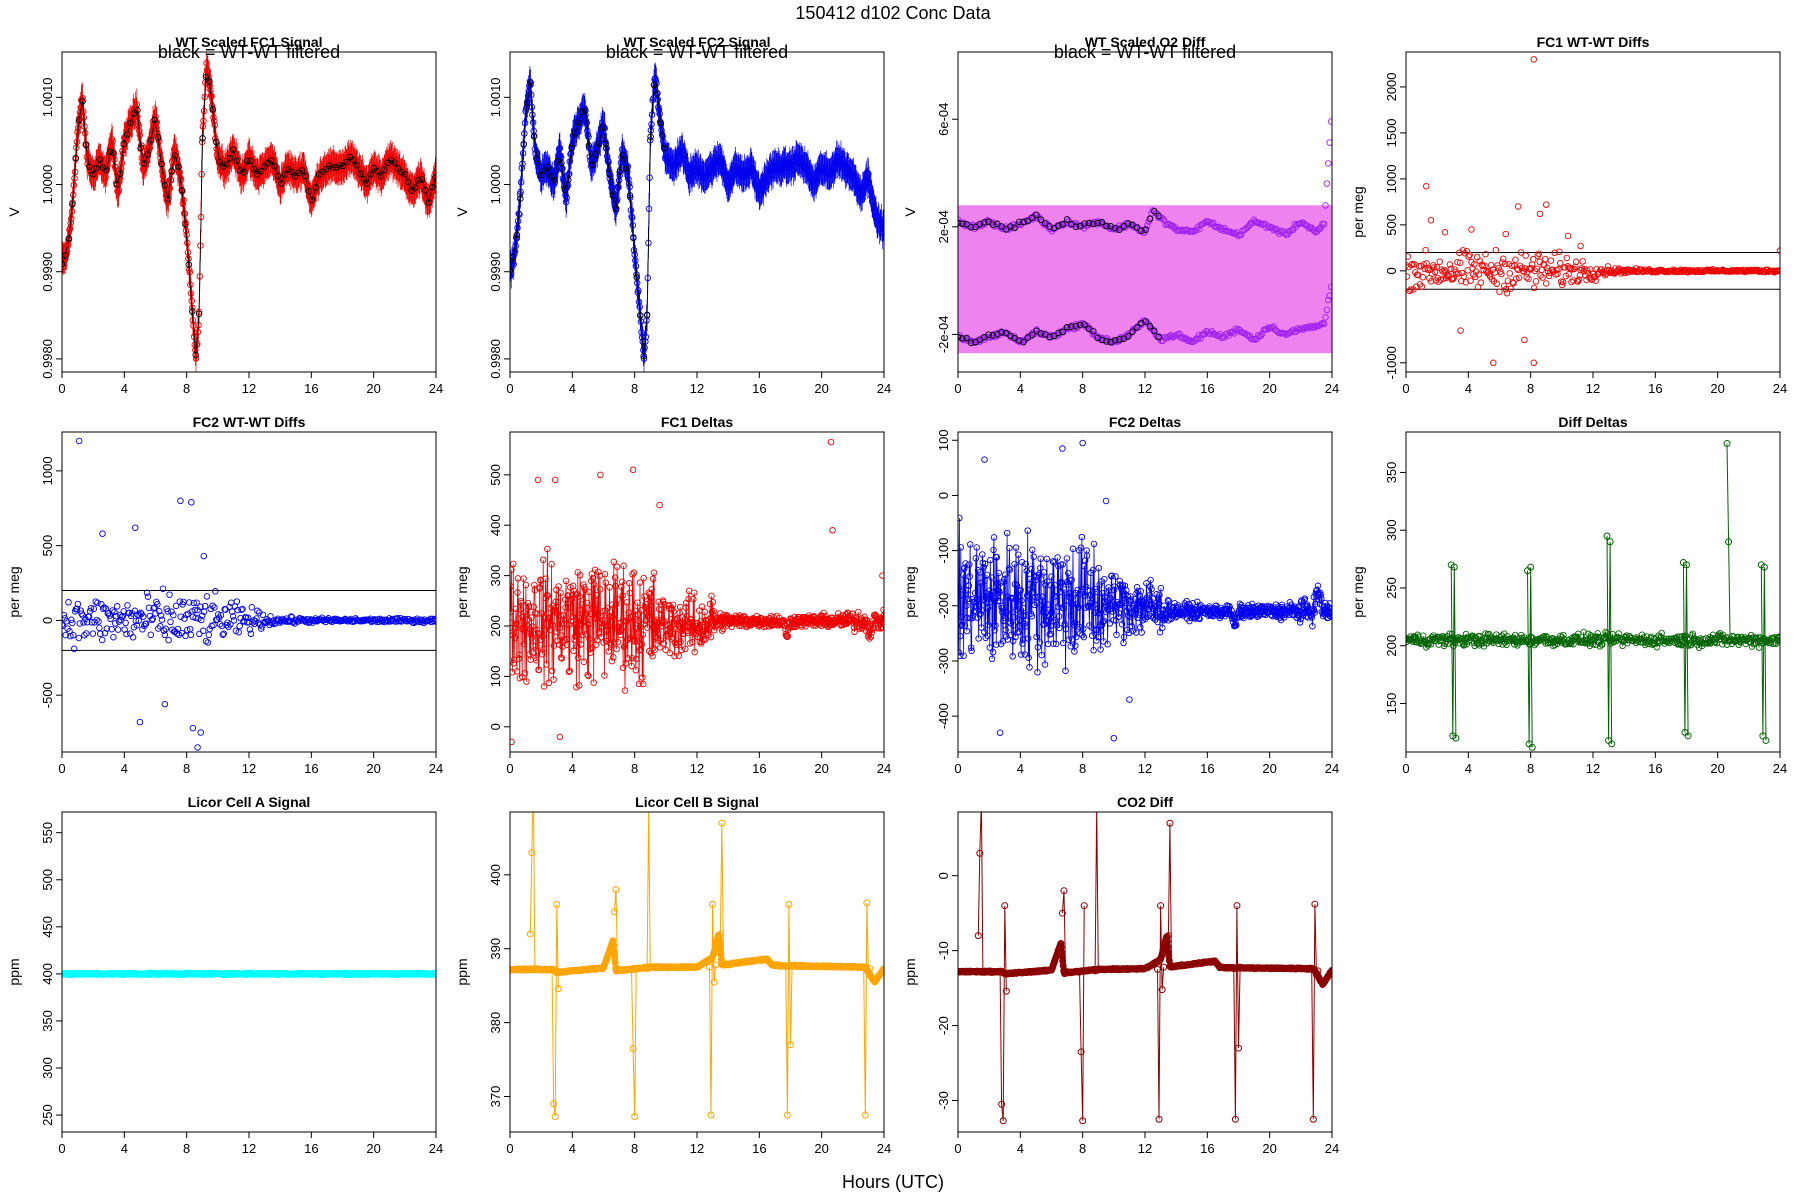  What do you see at coordinates (47, 695) in the screenshot?
I see `y-tick-label: -500` at bounding box center [47, 695].